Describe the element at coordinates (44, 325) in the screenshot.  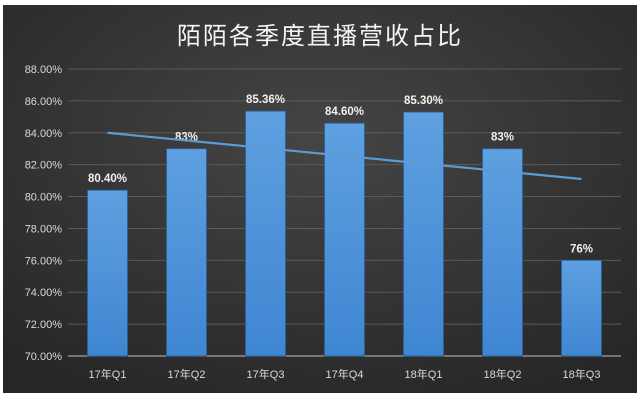
I see `y-tick-label: 72.00%` at that location.